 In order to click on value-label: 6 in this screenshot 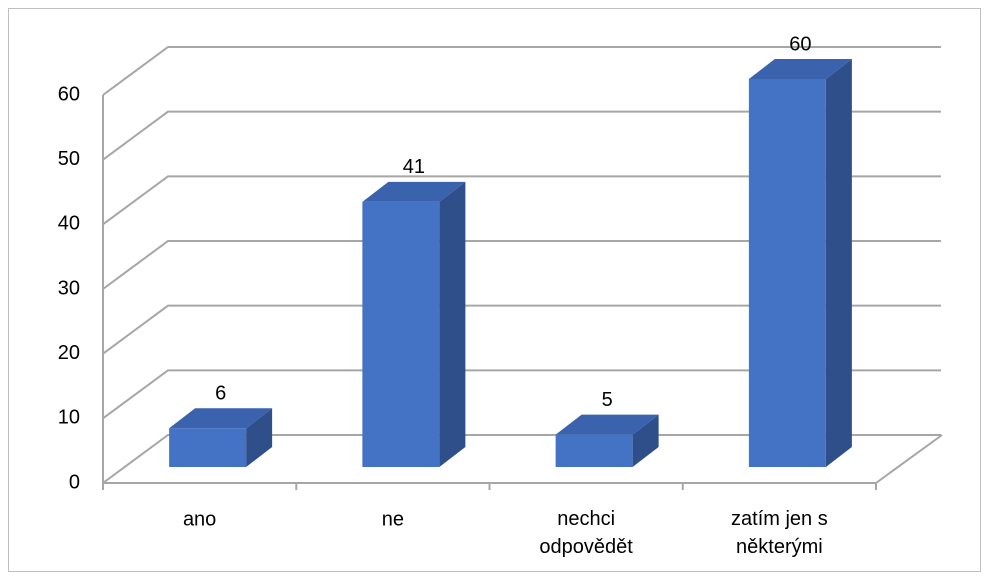, I will do `click(220, 393)`.